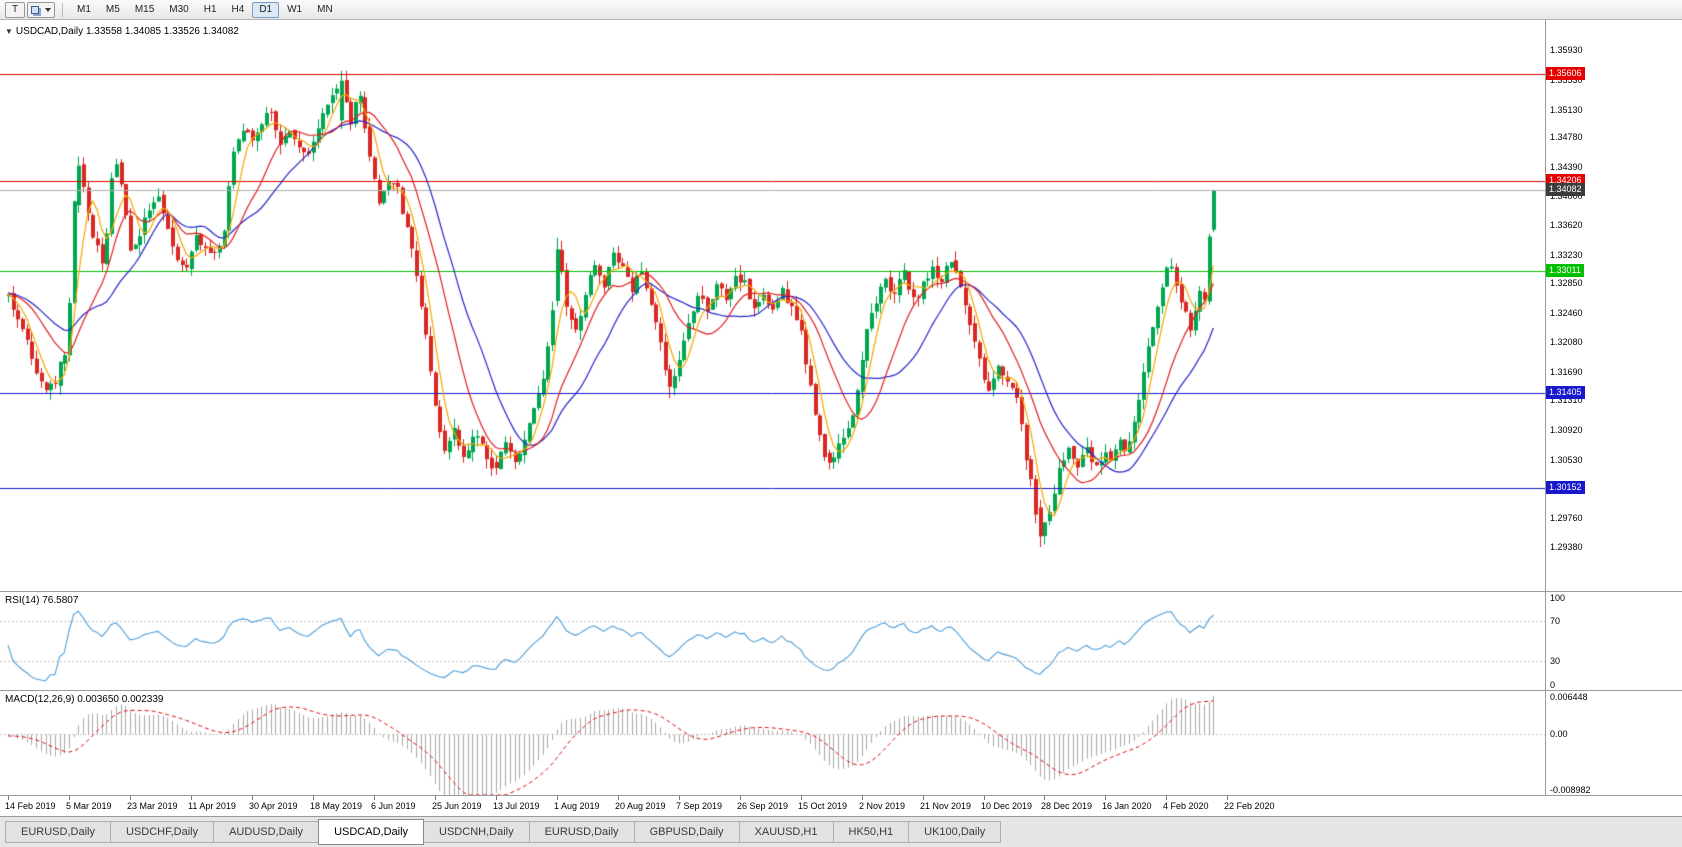 Image resolution: width=1682 pixels, height=847 pixels. I want to click on price-axis-label: 1.31310, so click(1566, 400).